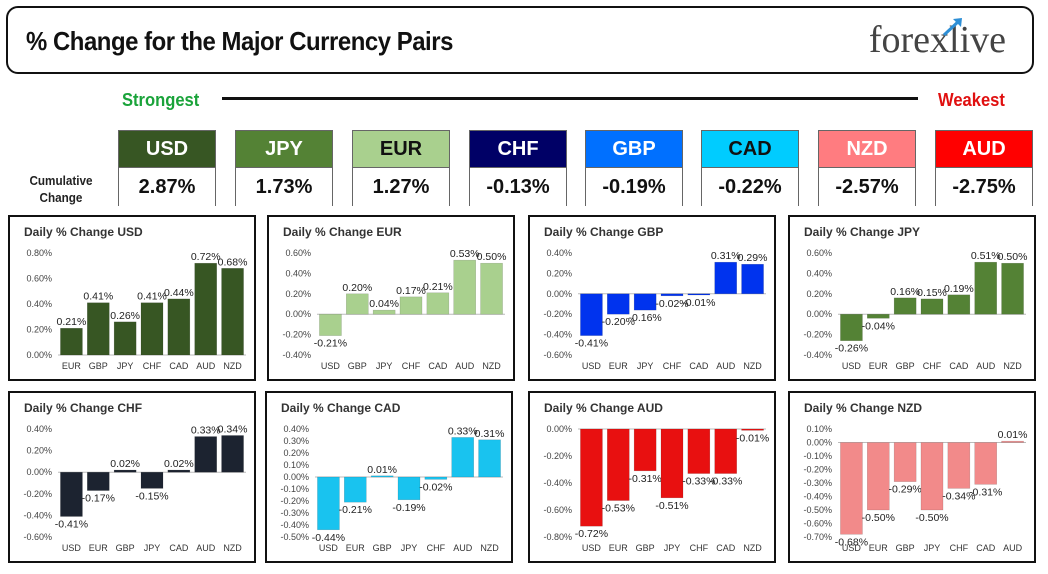  What do you see at coordinates (342, 232) in the screenshot?
I see `chart-title: Daily % Change EUR` at bounding box center [342, 232].